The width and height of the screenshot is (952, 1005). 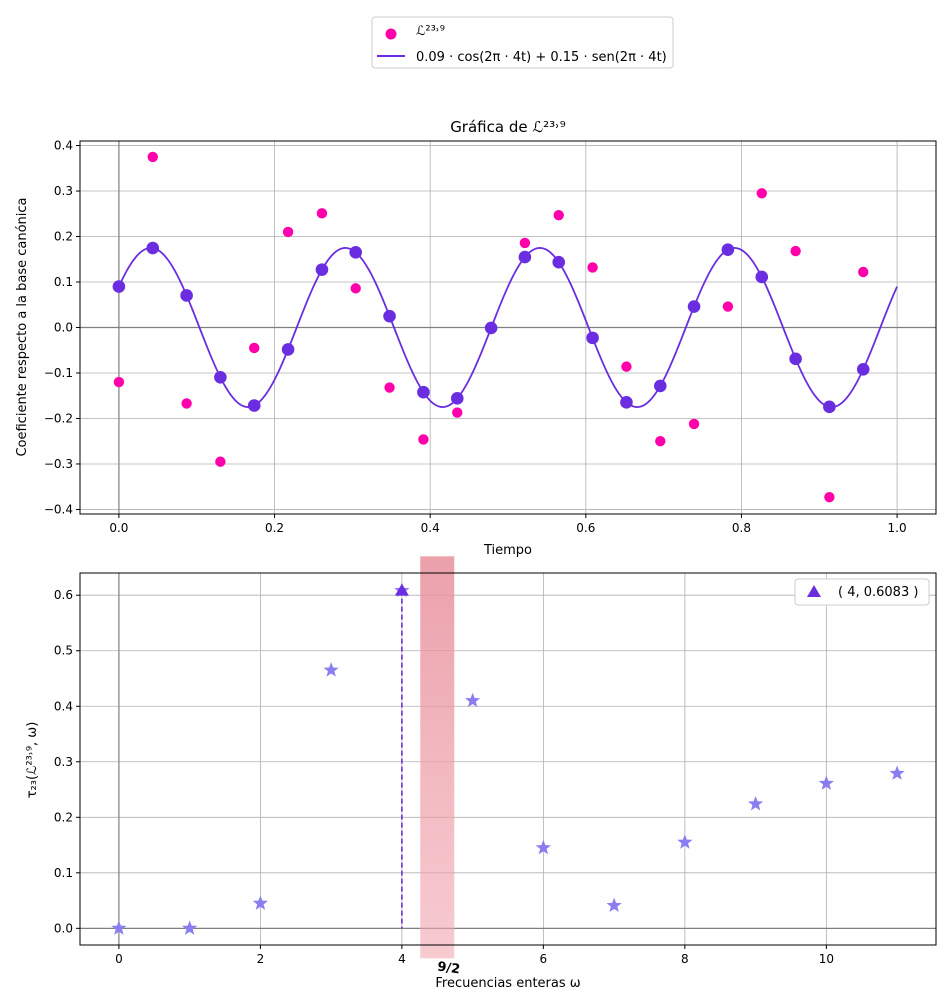 I want to click on y-tick-label: 0.5, so click(x=63, y=651).